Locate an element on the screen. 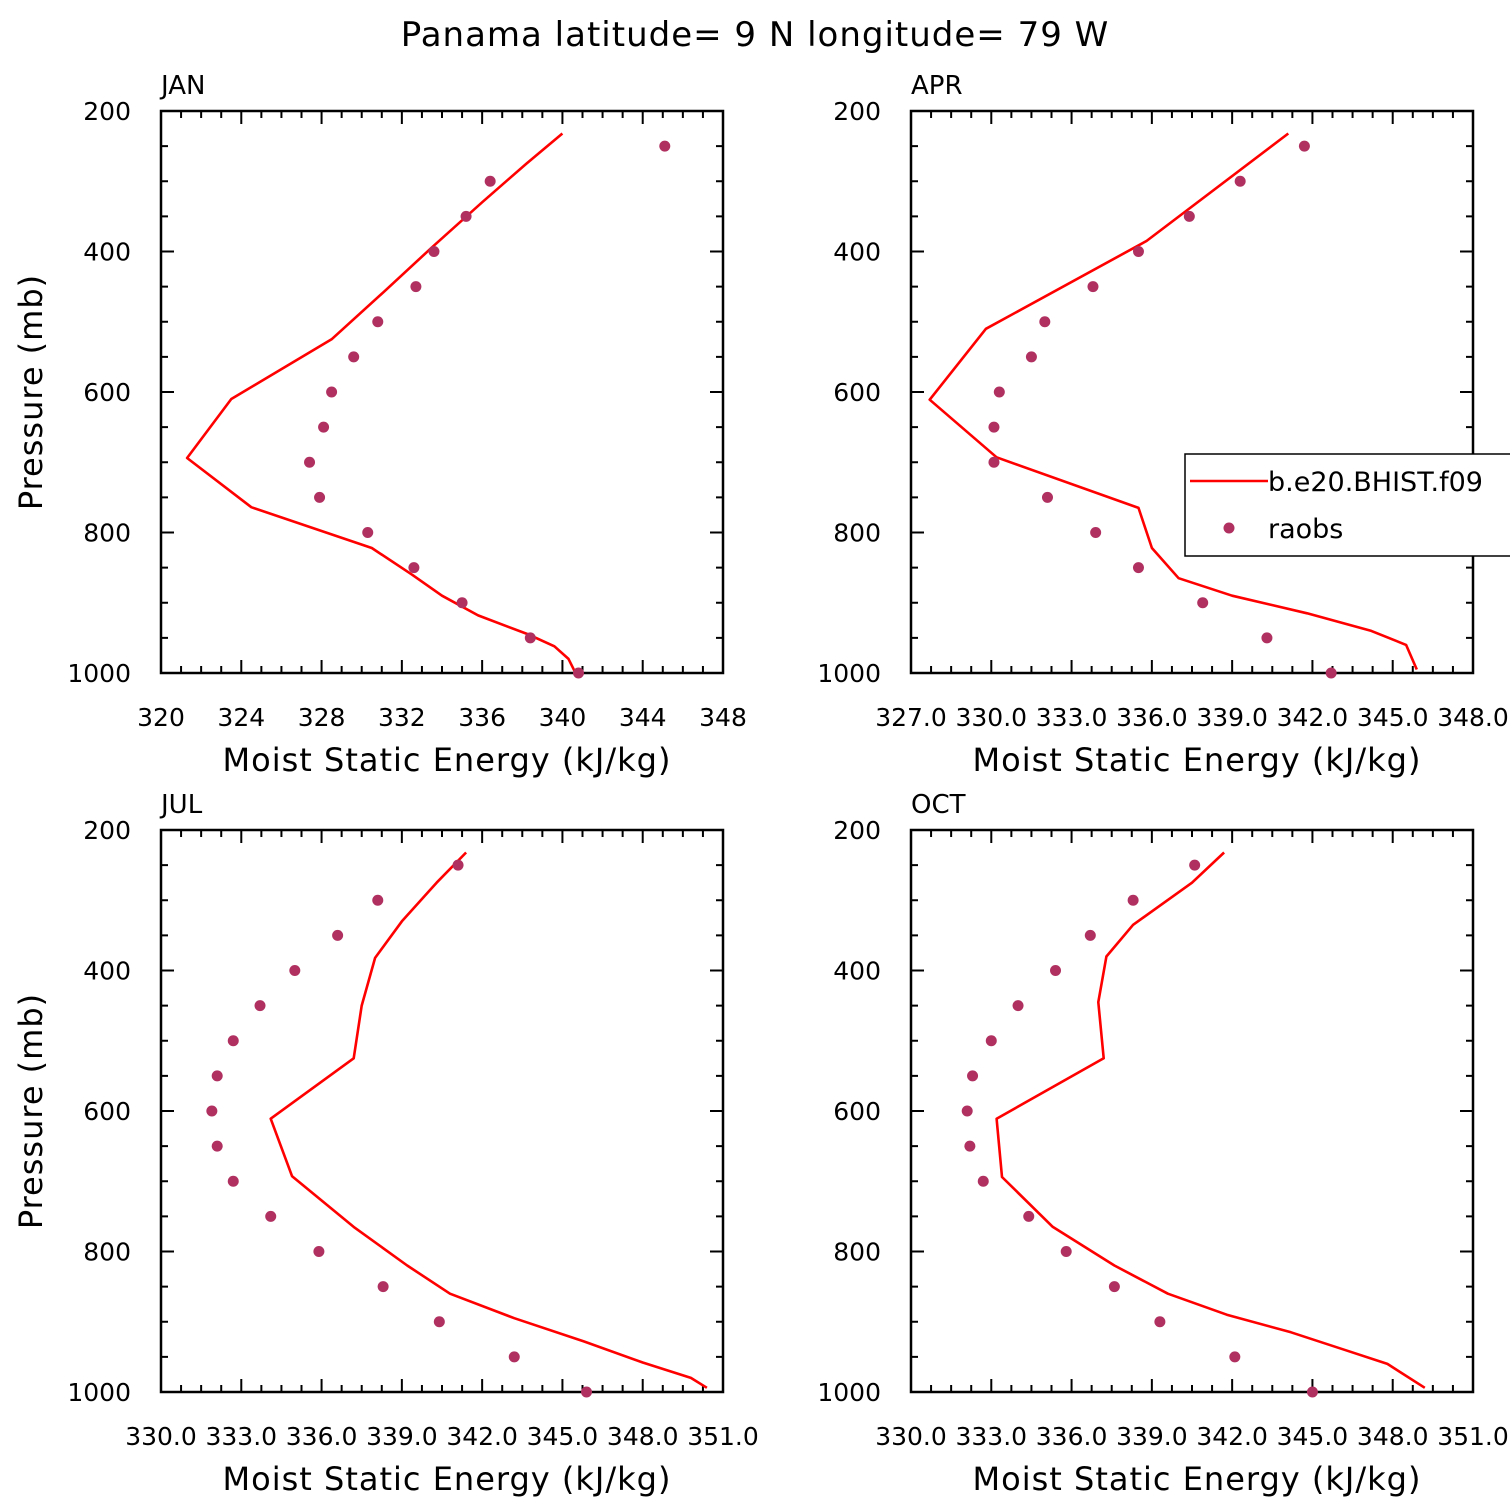 Image resolution: width=1510 pixels, height=1510 pixels. plot-frame is located at coordinates (442, 1111).